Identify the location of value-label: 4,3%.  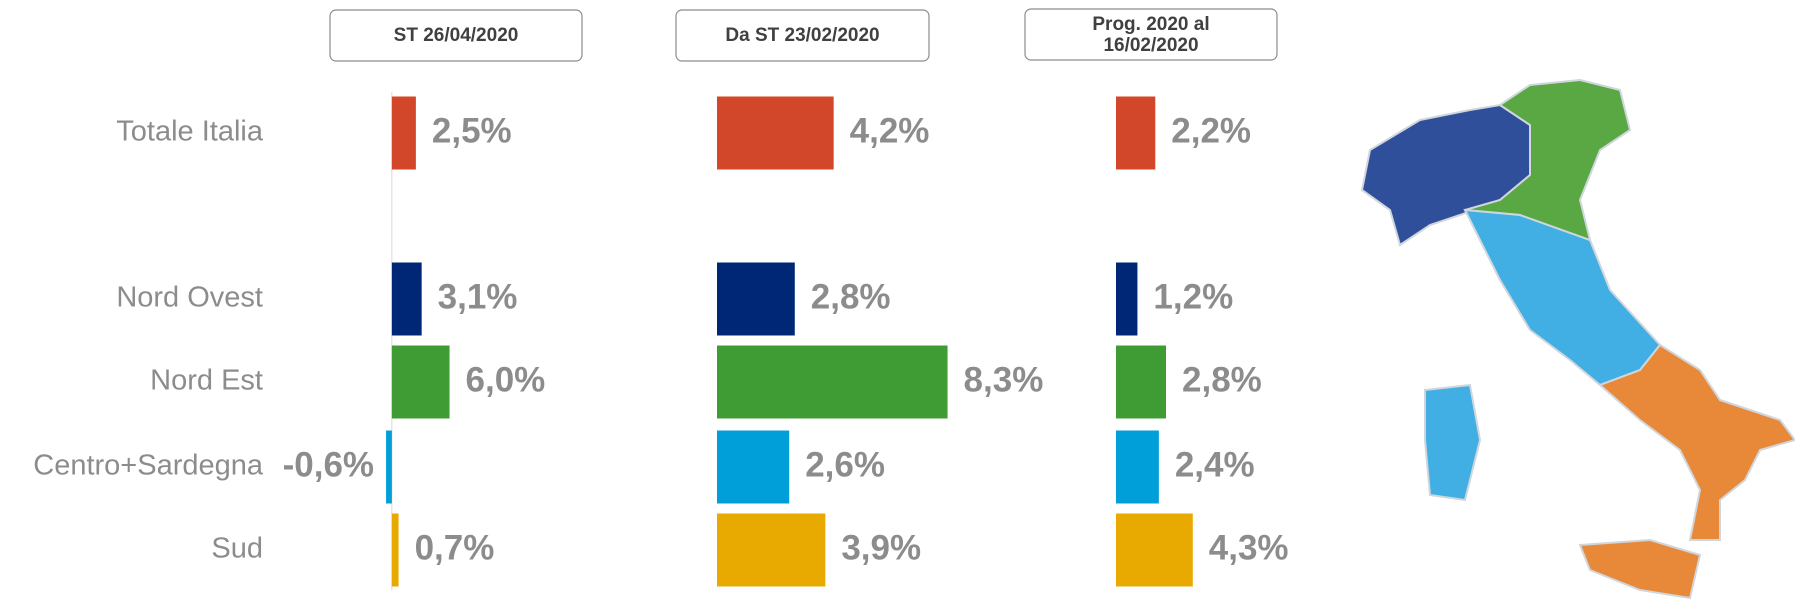
(1249, 547).